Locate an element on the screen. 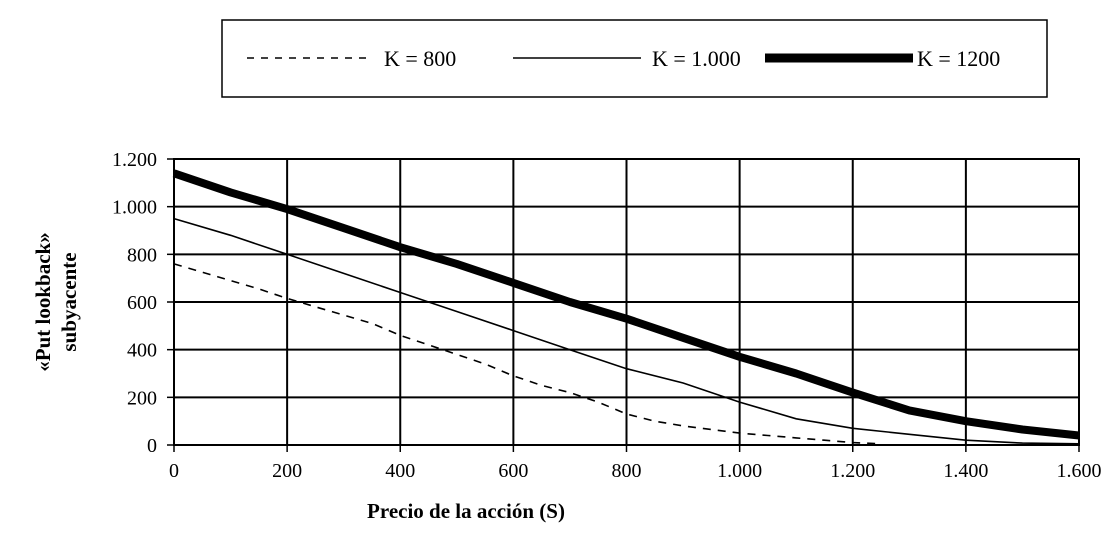 The width and height of the screenshot is (1107, 548). x-tick-label: 1.000 is located at coordinates (739, 471).